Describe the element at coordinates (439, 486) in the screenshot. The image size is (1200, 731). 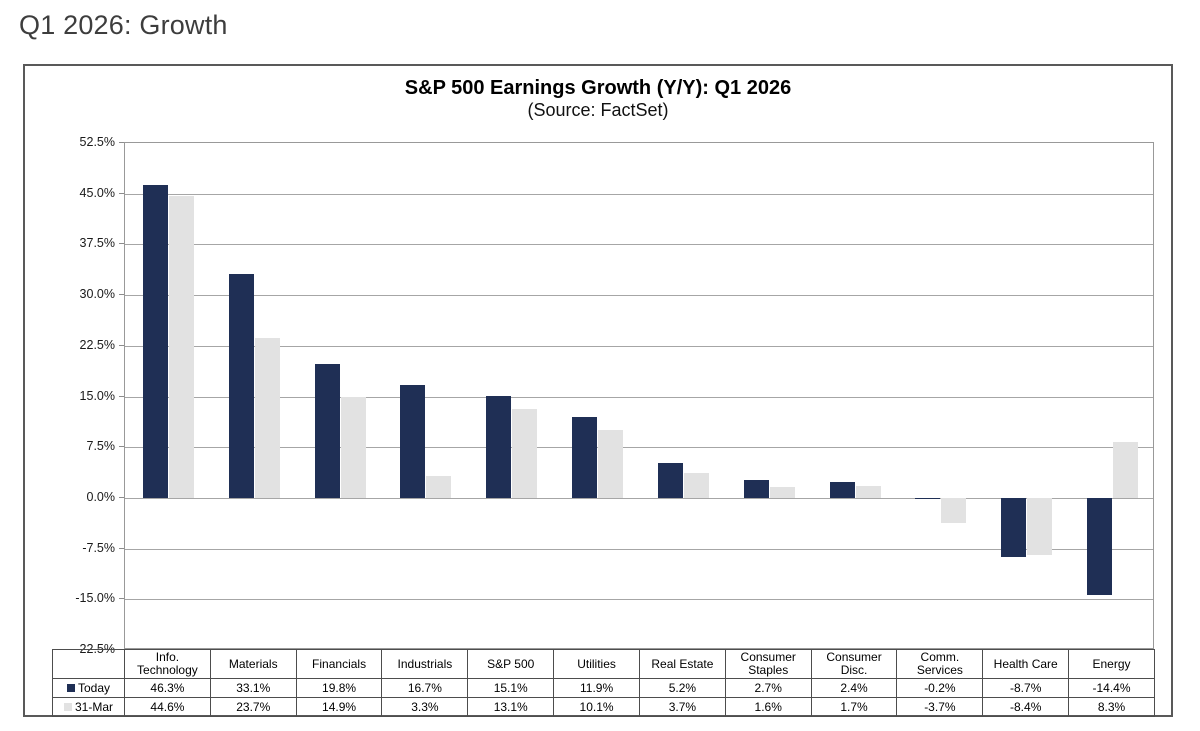
I see `bar-31-mar-industrials` at that location.